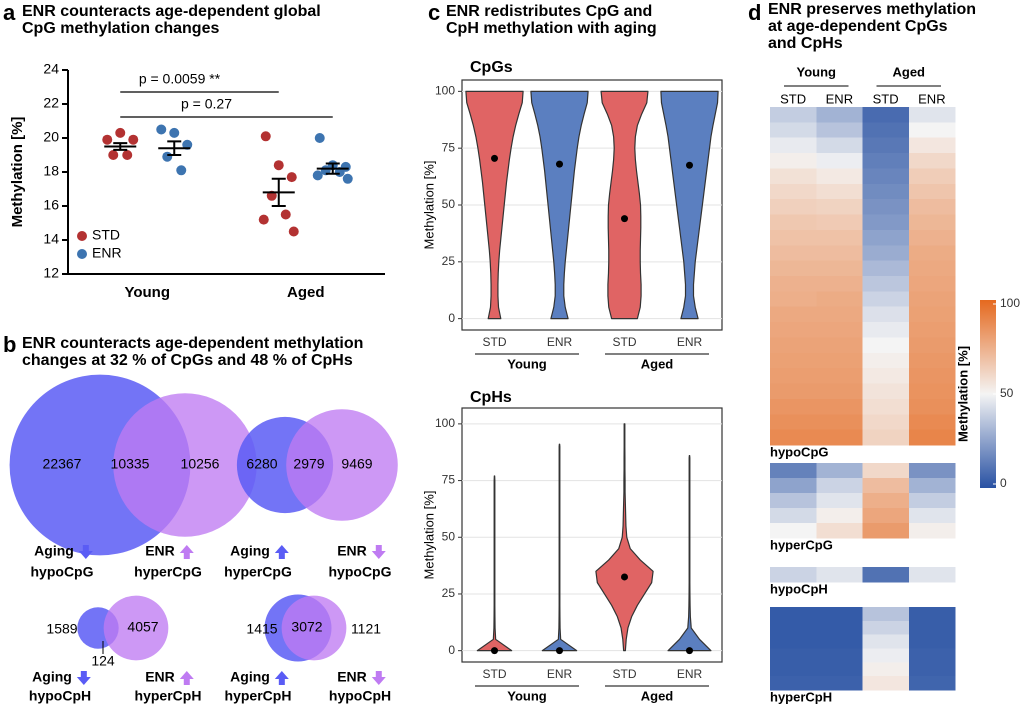 The width and height of the screenshot is (1024, 707). I want to click on error-bar, so click(120, 146).